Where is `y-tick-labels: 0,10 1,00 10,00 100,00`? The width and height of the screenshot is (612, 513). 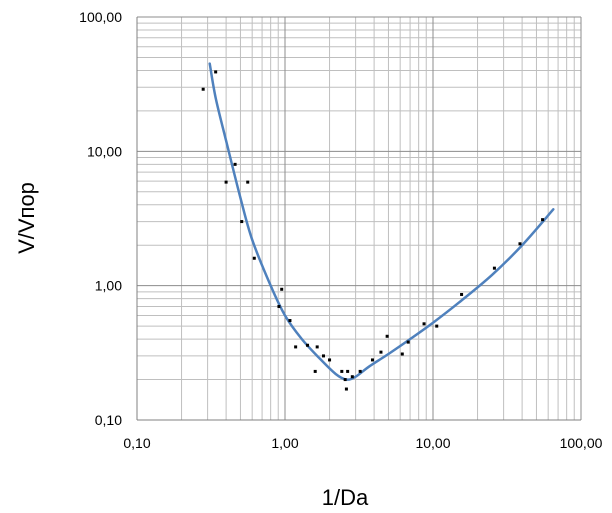
y-tick-labels: 0,10 1,00 10,00 100,00 is located at coordinates (100, 218).